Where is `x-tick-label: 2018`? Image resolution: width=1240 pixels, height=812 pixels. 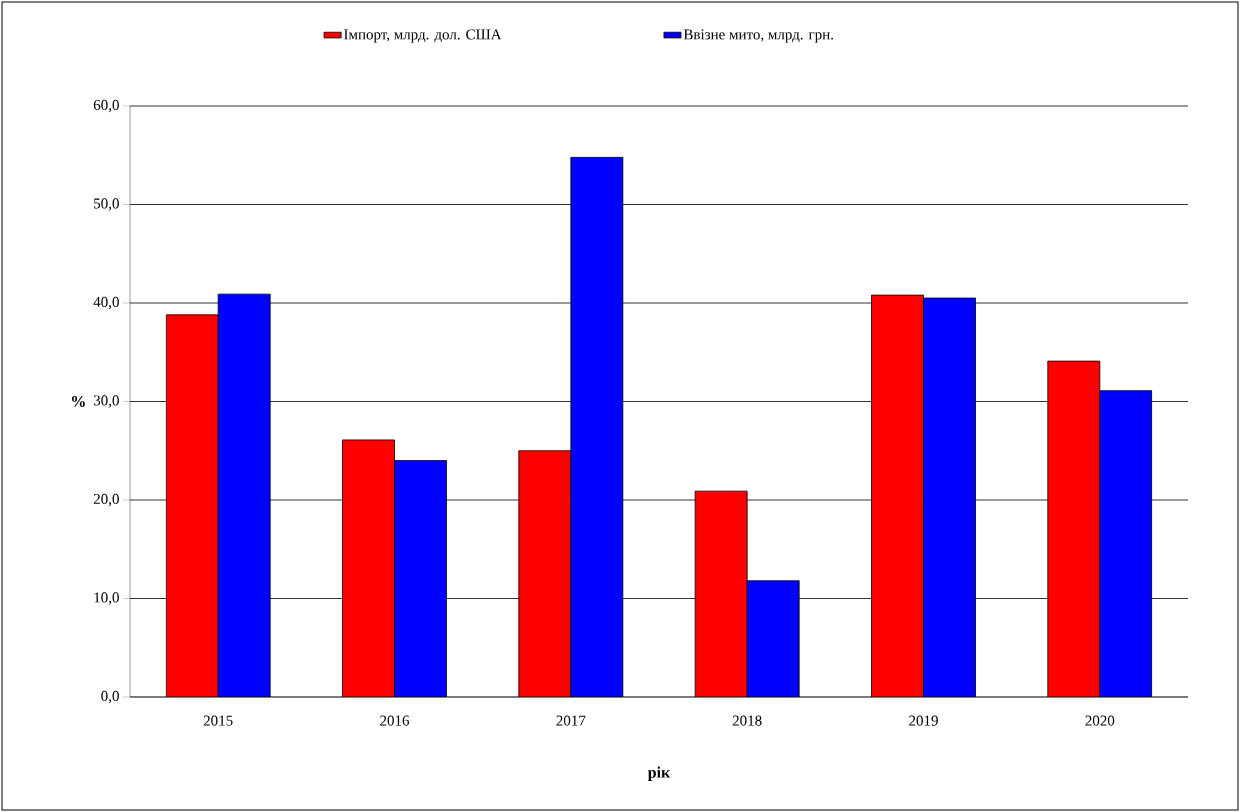 x-tick-label: 2018 is located at coordinates (747, 720).